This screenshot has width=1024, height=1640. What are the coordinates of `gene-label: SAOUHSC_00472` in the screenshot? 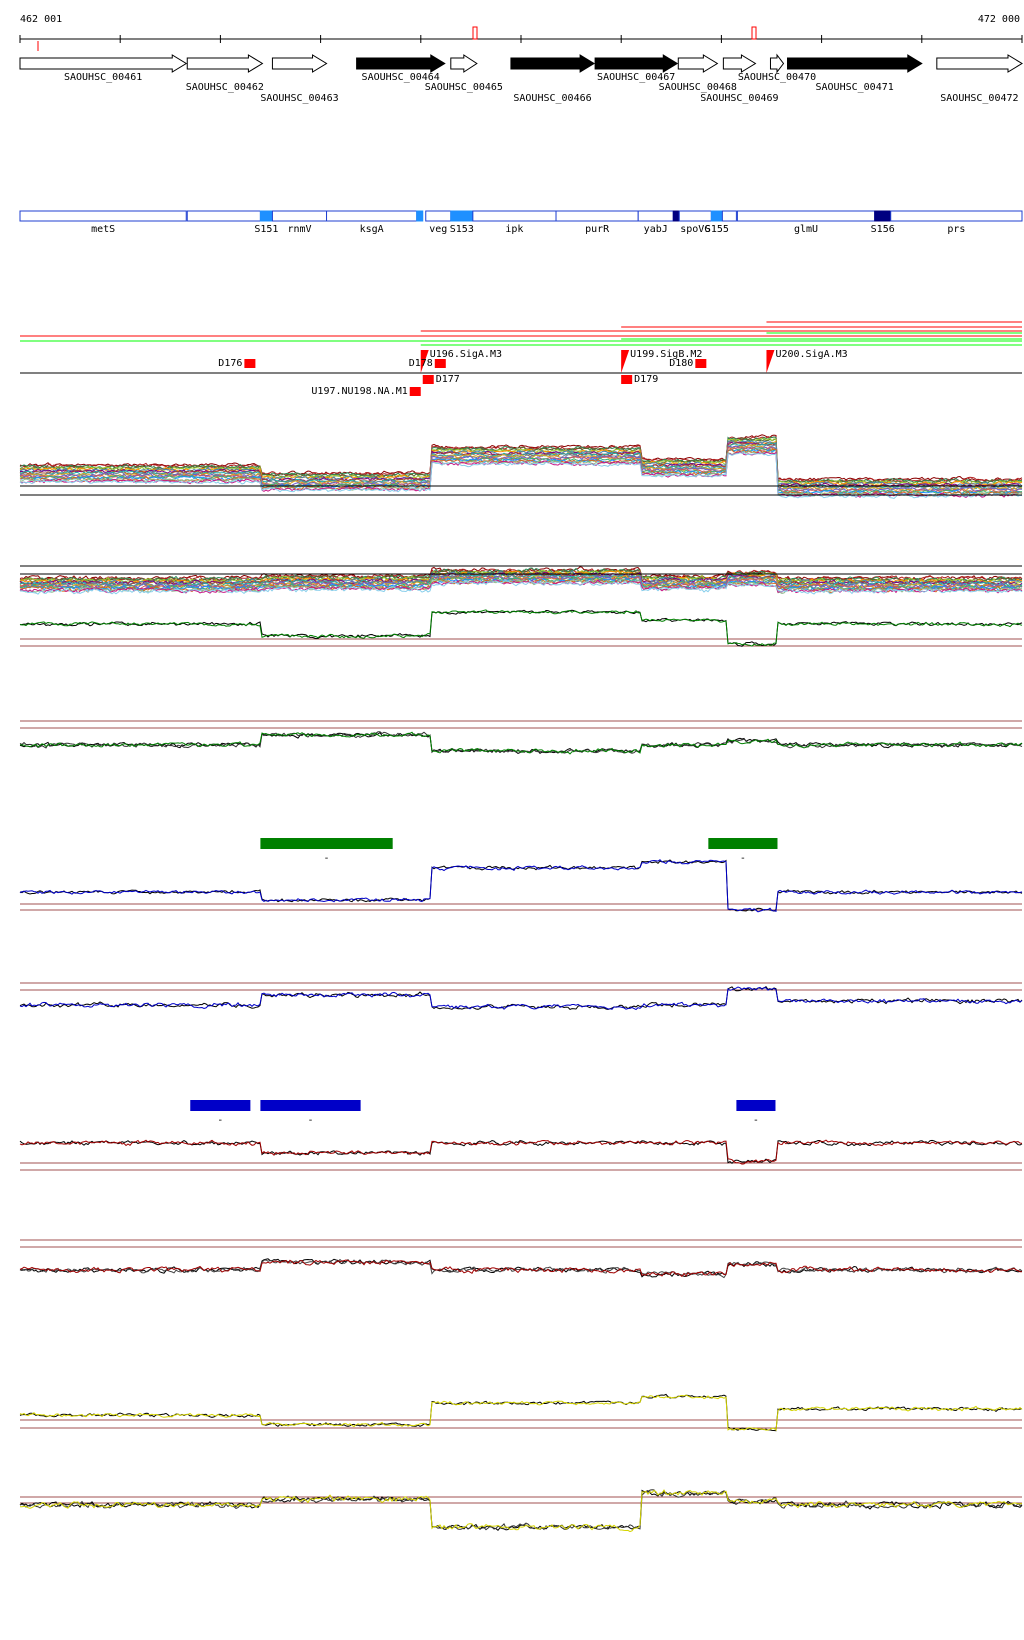 It's located at (979, 98).